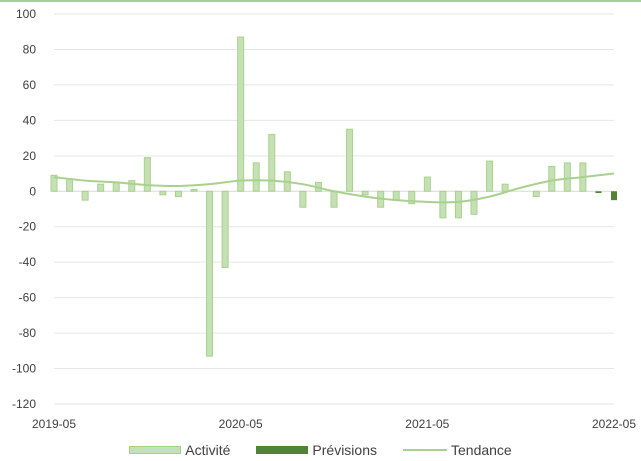  What do you see at coordinates (241, 424) in the screenshot?
I see `x-tick-label: 2020-05` at bounding box center [241, 424].